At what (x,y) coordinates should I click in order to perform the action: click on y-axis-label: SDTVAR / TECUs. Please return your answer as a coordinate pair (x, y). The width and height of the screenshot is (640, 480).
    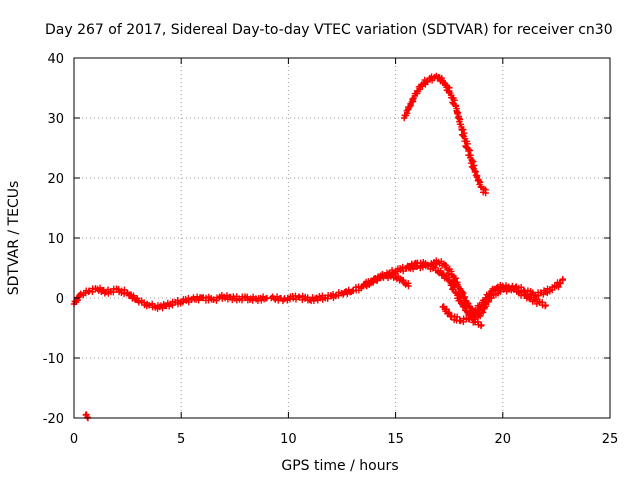
    Looking at the image, I should click on (14, 238).